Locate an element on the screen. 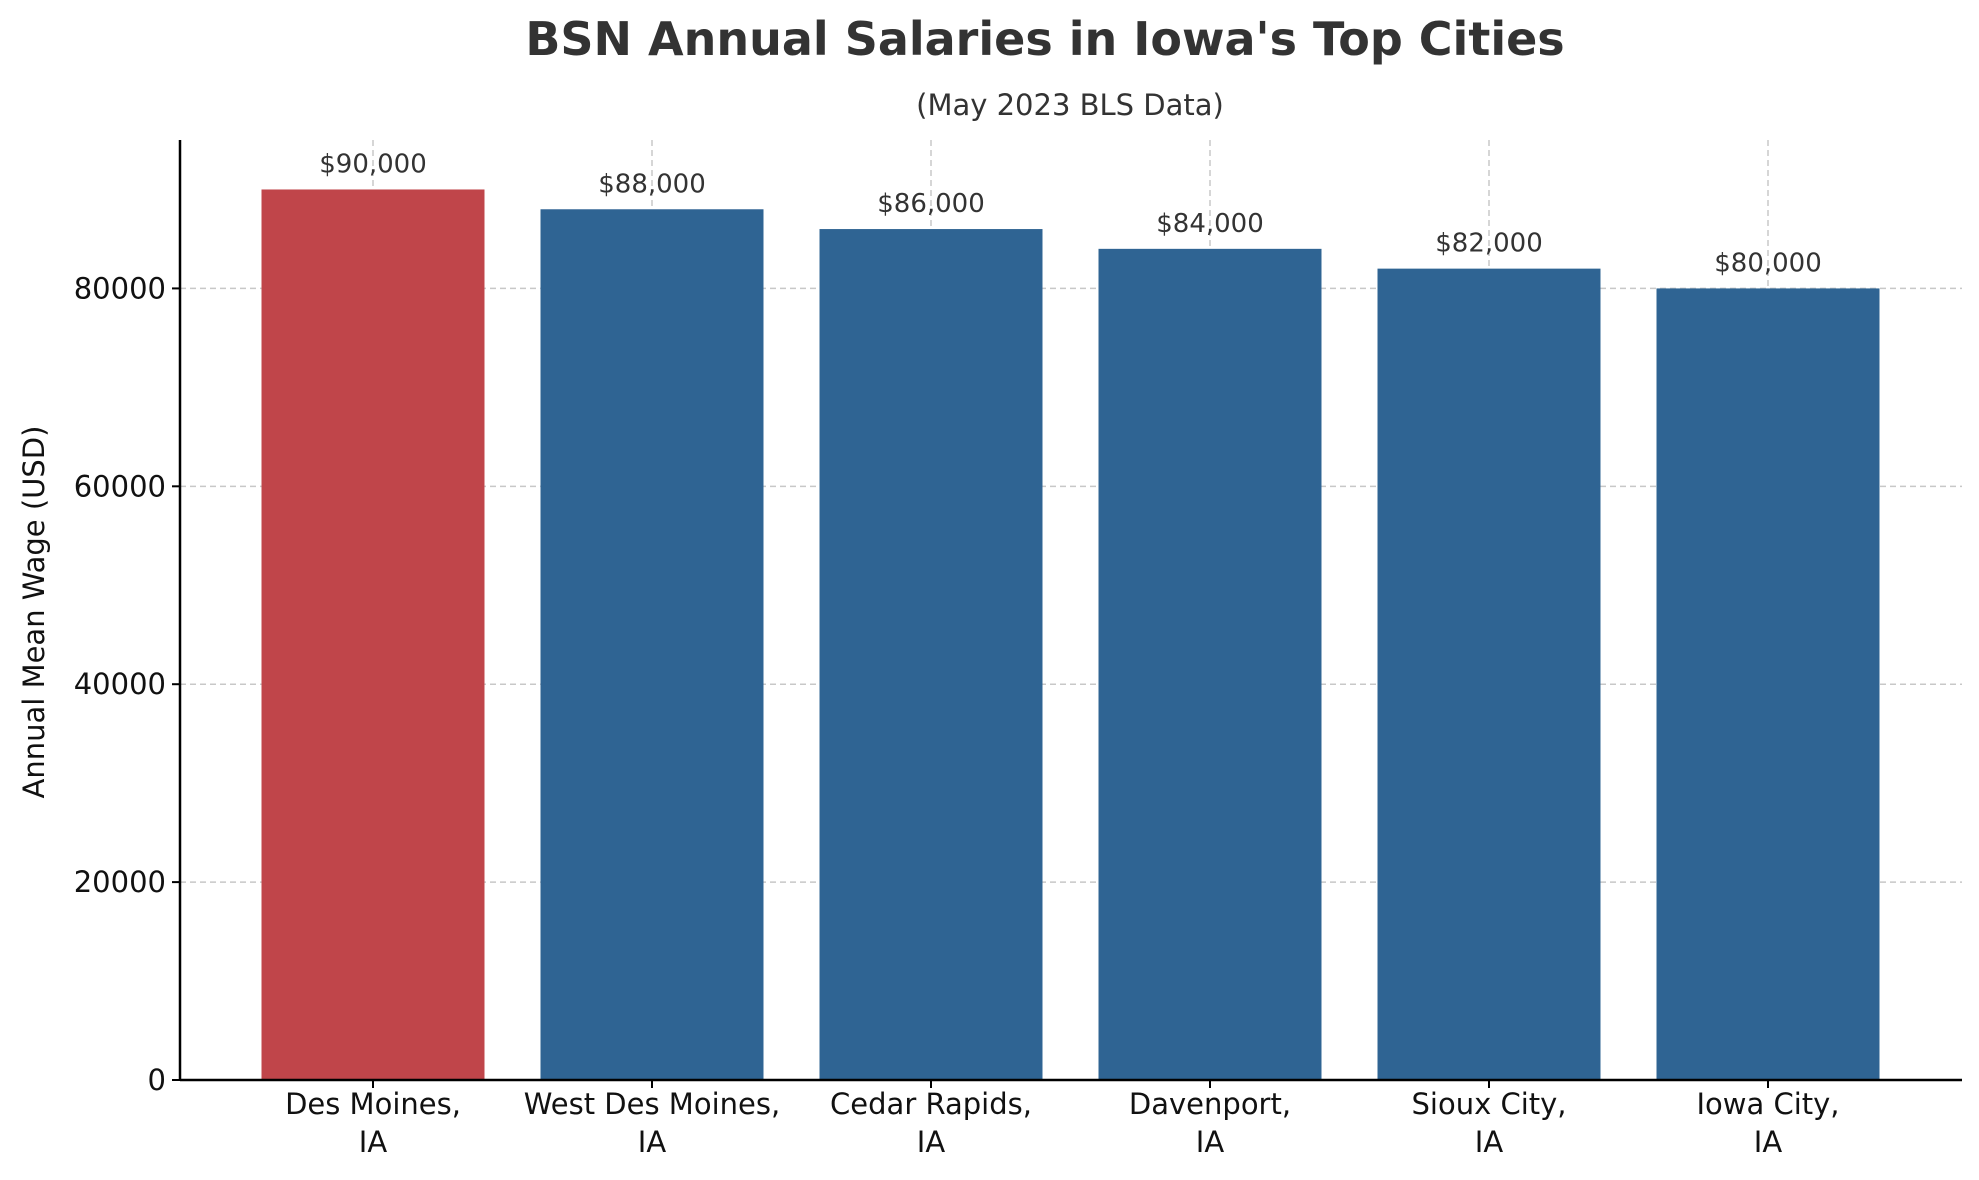 This screenshot has width=1979, height=1180. x-tick-label: Davenport, IA is located at coordinates (1210, 1123).